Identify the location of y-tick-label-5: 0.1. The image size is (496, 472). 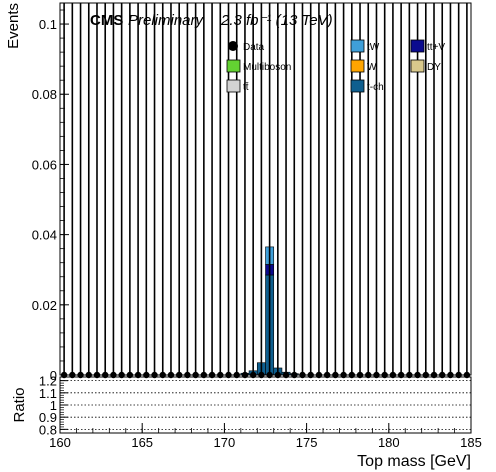
(48, 24).